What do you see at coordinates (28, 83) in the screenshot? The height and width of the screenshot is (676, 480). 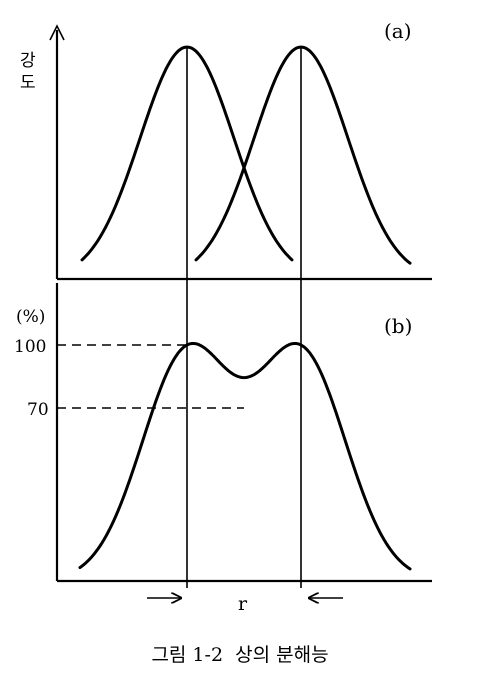 I see `y-axis-label-char-2: 도` at bounding box center [28, 83].